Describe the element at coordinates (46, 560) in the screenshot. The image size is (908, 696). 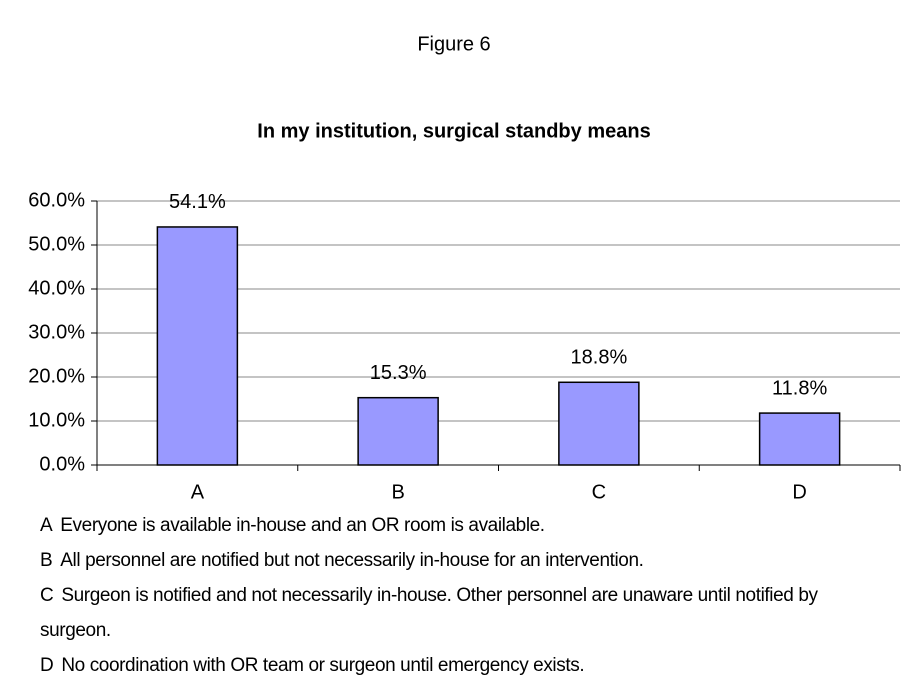
I see `note-key: B` at that location.